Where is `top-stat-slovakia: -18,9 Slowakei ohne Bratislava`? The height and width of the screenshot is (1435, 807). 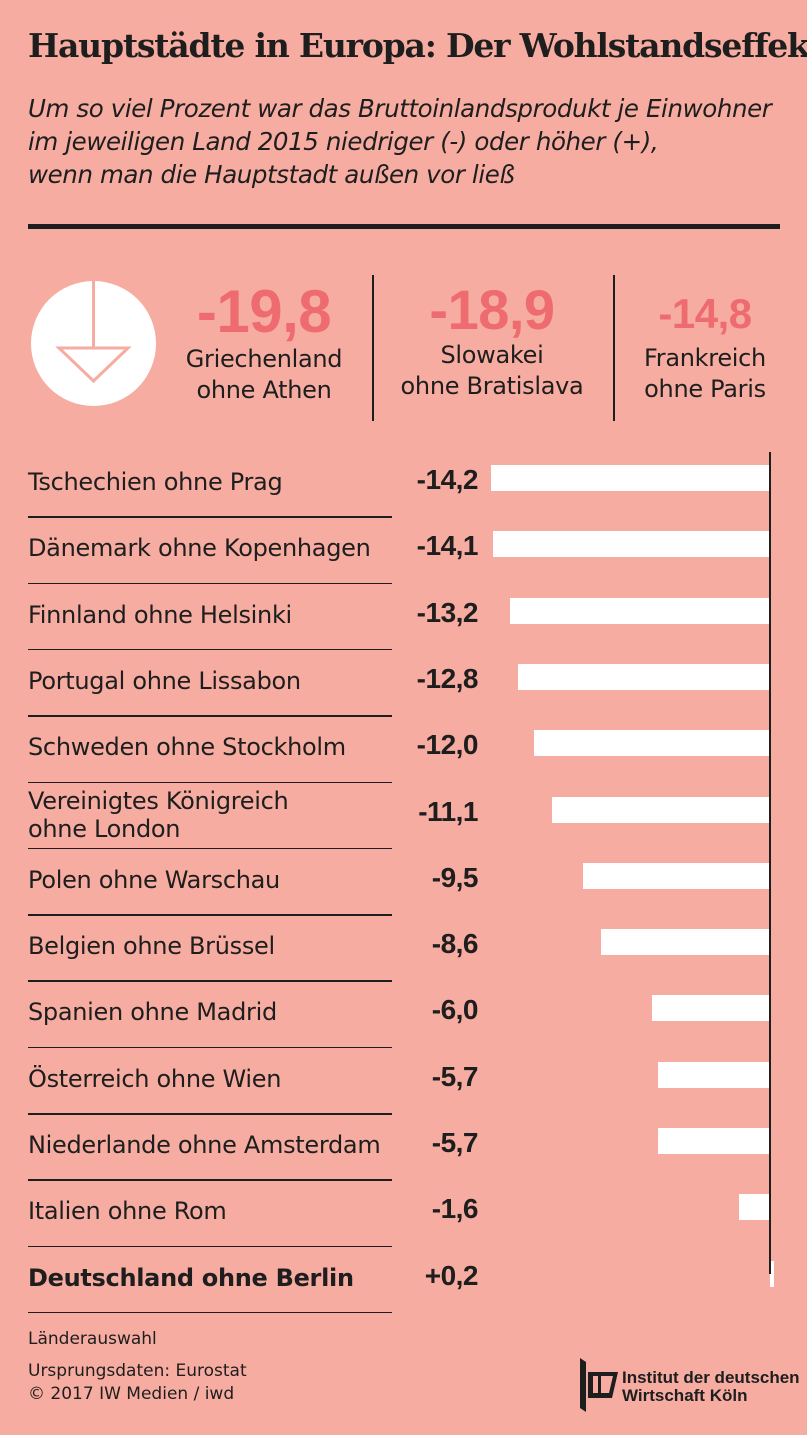 top-stat-slovakia: -18,9 Slowakei ohne Bratislava is located at coordinates (492, 342).